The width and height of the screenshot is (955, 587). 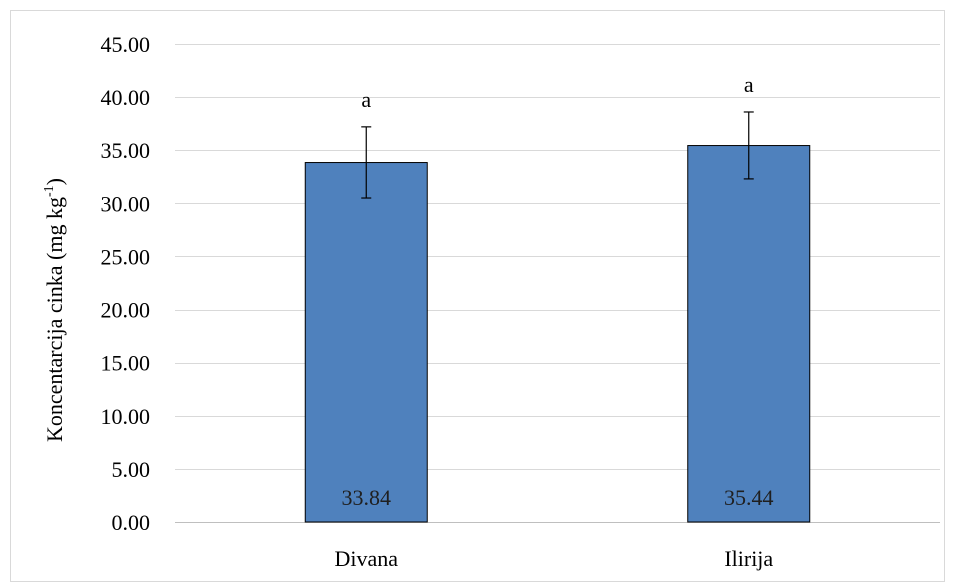 What do you see at coordinates (748, 558) in the screenshot?
I see `x-tick-label: Ilirija` at bounding box center [748, 558].